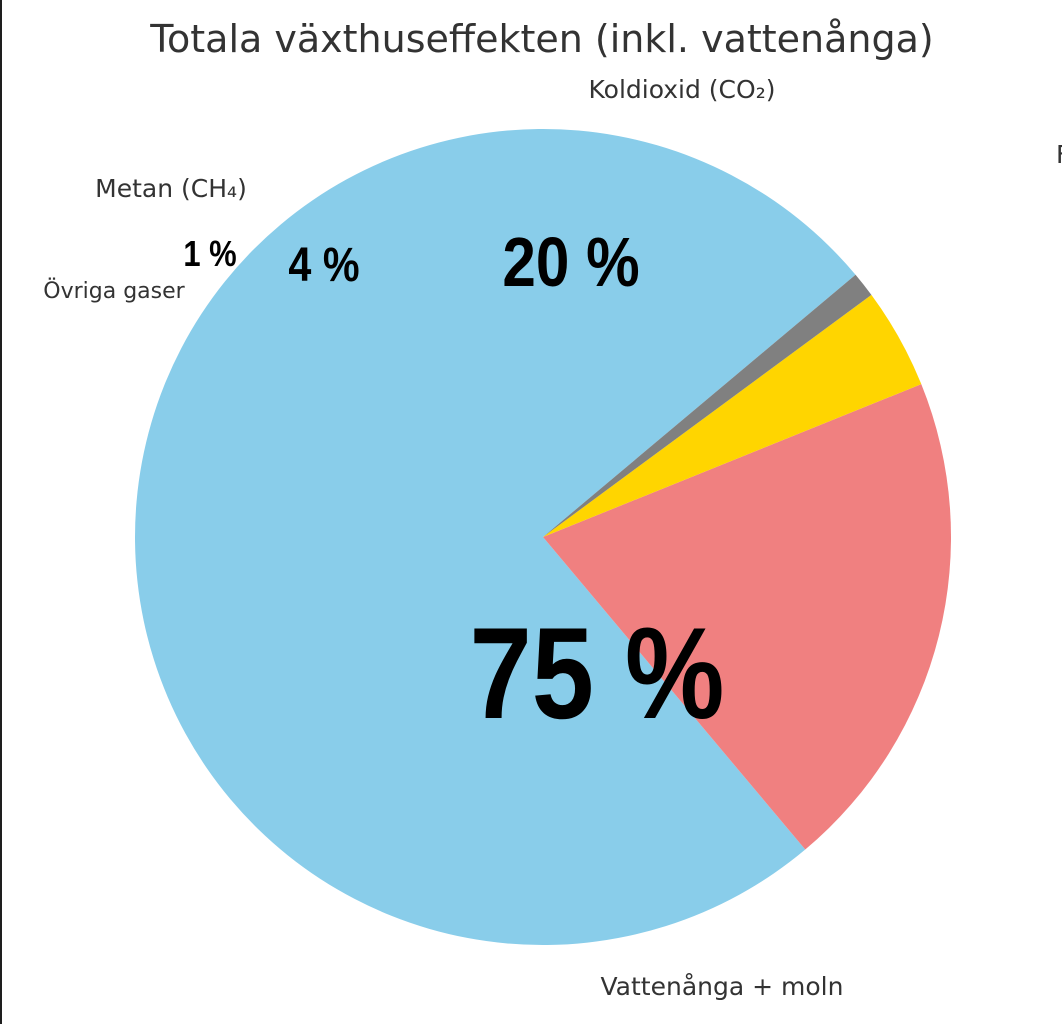 The height and width of the screenshot is (1024, 1062). Describe the element at coordinates (114, 291) in the screenshot. I see `slice-label-ovriga: Övriga gaser` at that location.